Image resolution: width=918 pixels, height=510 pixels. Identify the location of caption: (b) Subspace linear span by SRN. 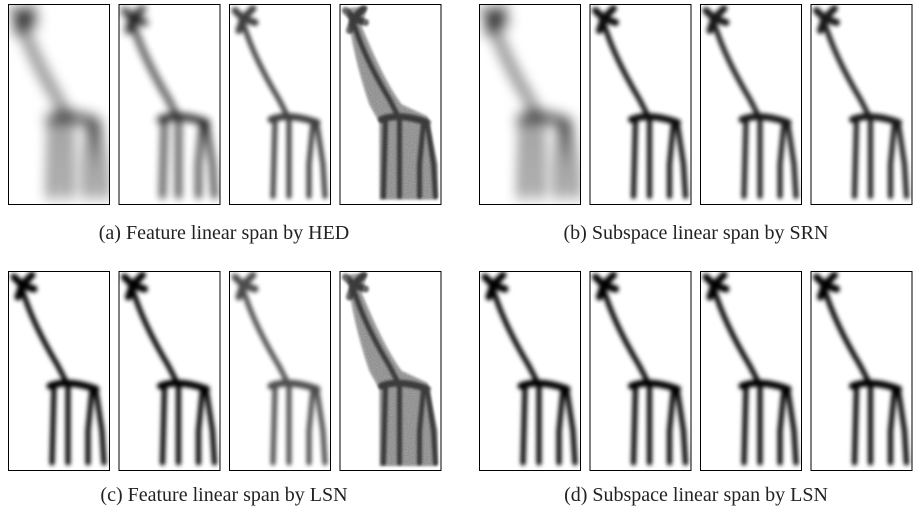
(696, 233).